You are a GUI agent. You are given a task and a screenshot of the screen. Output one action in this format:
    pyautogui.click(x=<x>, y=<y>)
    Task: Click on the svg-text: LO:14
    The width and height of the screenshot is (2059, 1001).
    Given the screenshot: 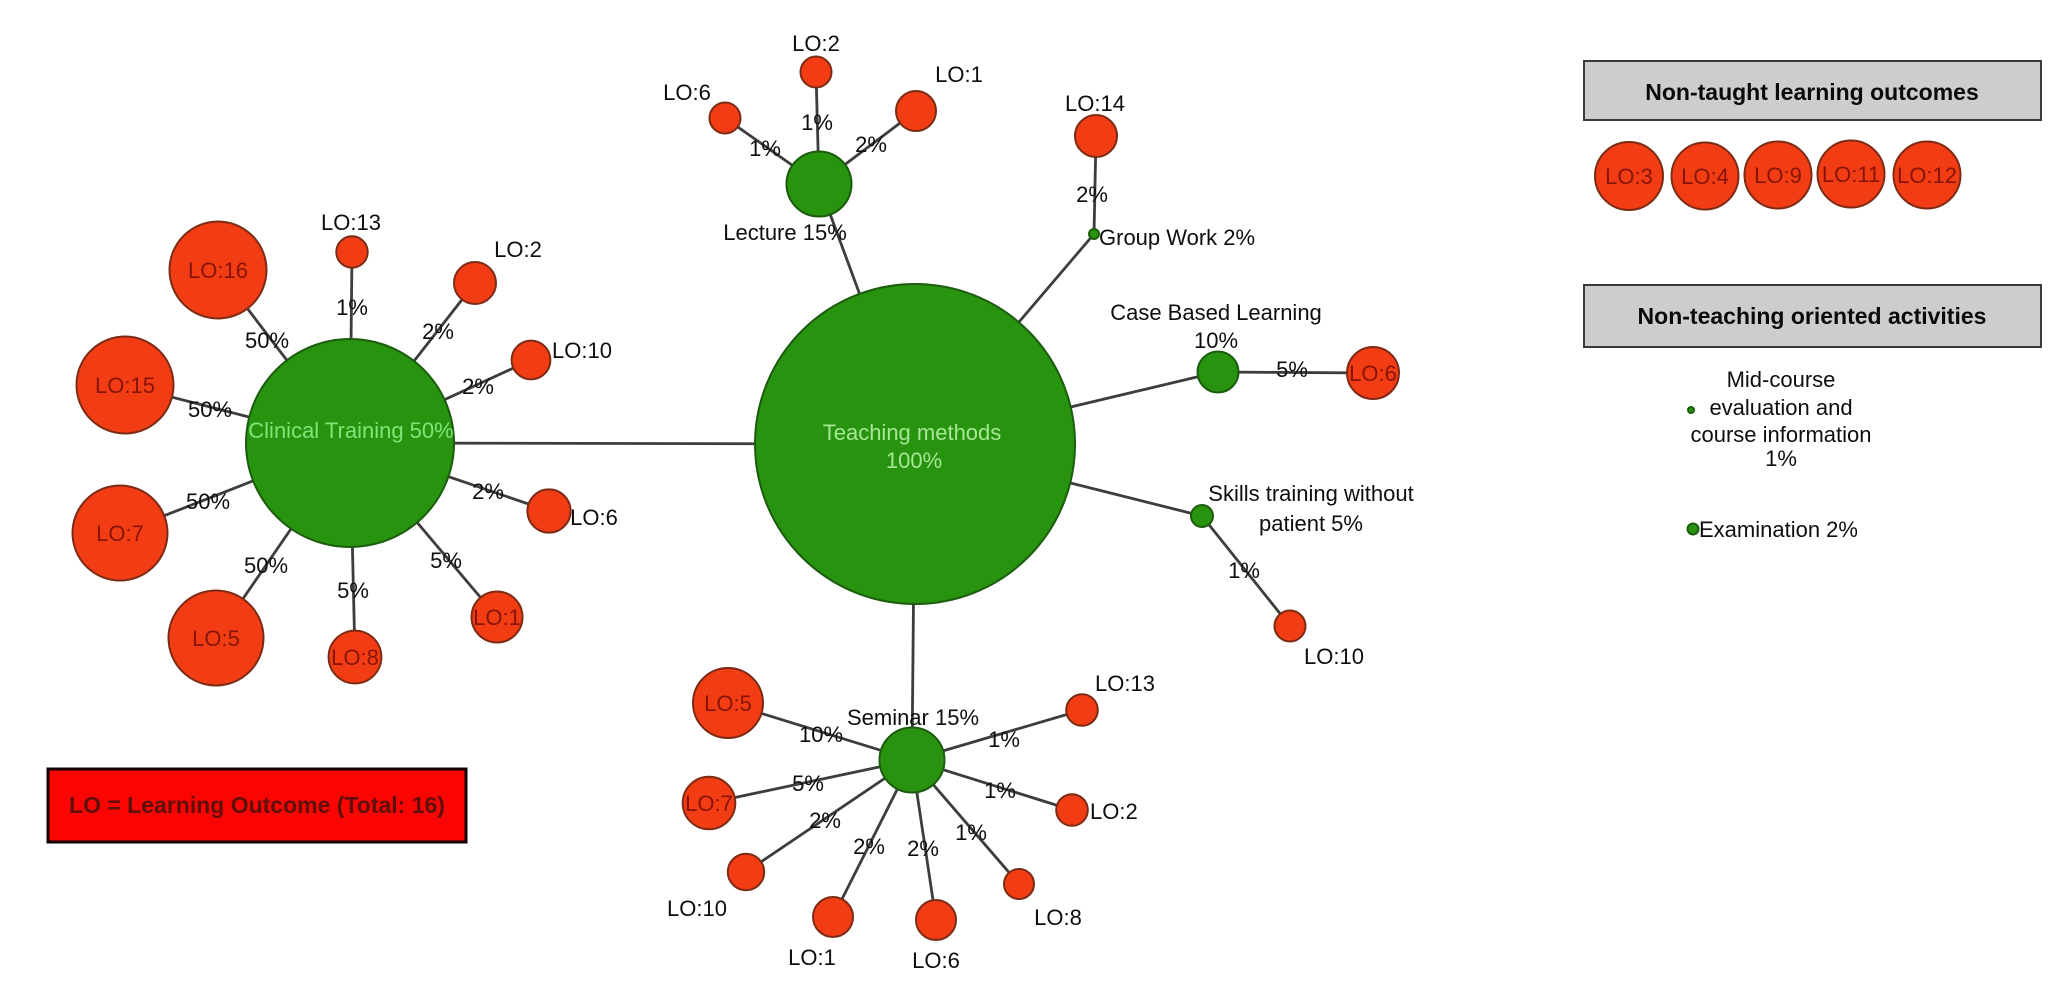 What is the action you would take?
    pyautogui.click(x=1095, y=103)
    